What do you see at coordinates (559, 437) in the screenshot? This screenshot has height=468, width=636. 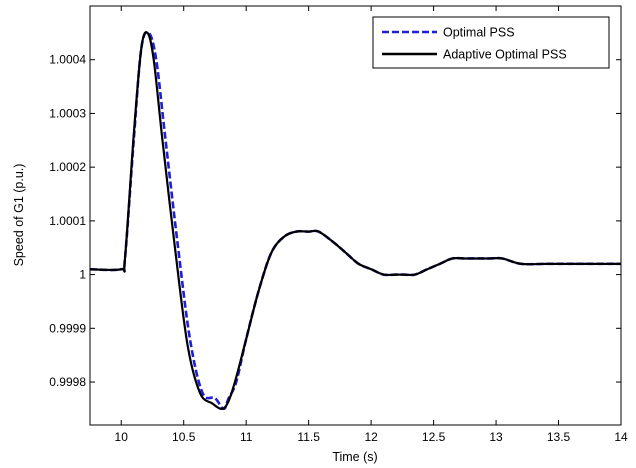 I see `x-tick-label: 13.5` at bounding box center [559, 437].